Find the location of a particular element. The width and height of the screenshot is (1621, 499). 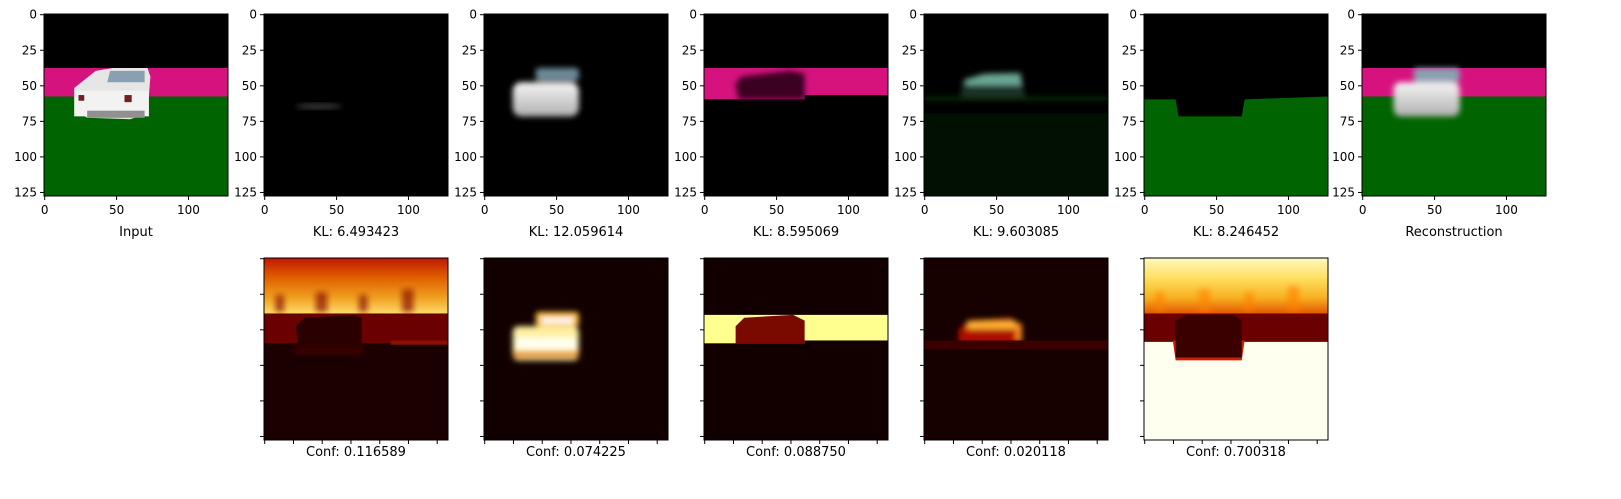

panel-caption: Conf: 0.074225 is located at coordinates (576, 452).